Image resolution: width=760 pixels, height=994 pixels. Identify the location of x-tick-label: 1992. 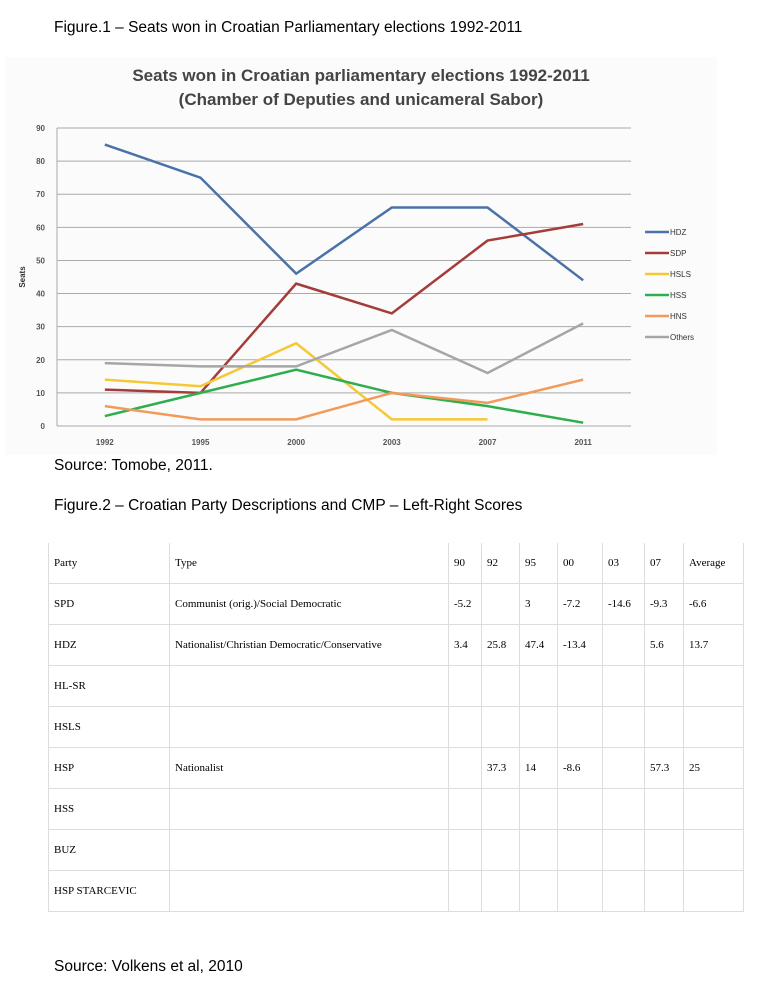
(105, 442).